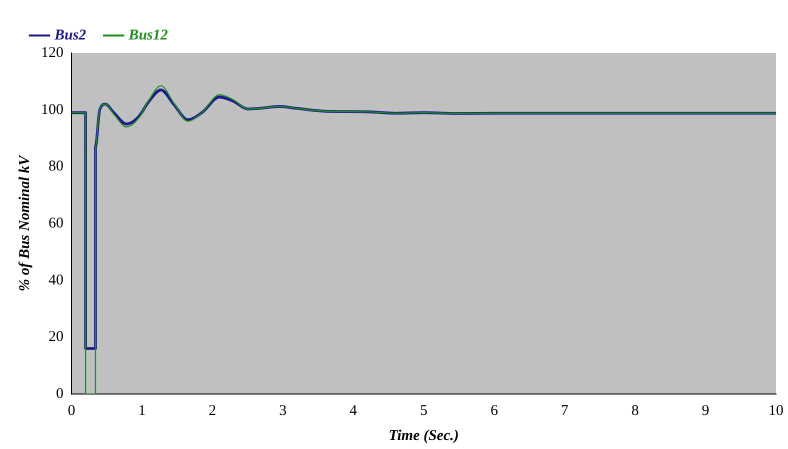 This screenshot has width=788, height=449. I want to click on y-tick-label: 120, so click(52, 52).